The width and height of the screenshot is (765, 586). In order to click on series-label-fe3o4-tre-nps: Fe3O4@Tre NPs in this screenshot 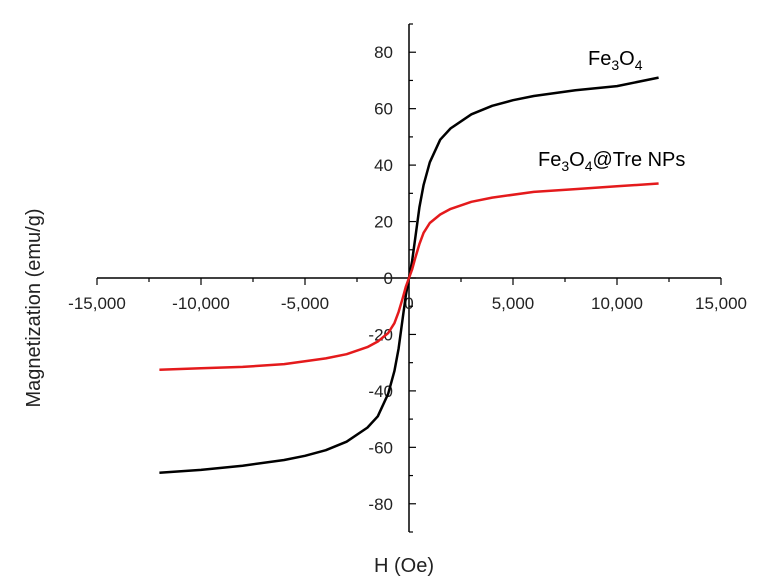, I will do `click(611, 161)`.